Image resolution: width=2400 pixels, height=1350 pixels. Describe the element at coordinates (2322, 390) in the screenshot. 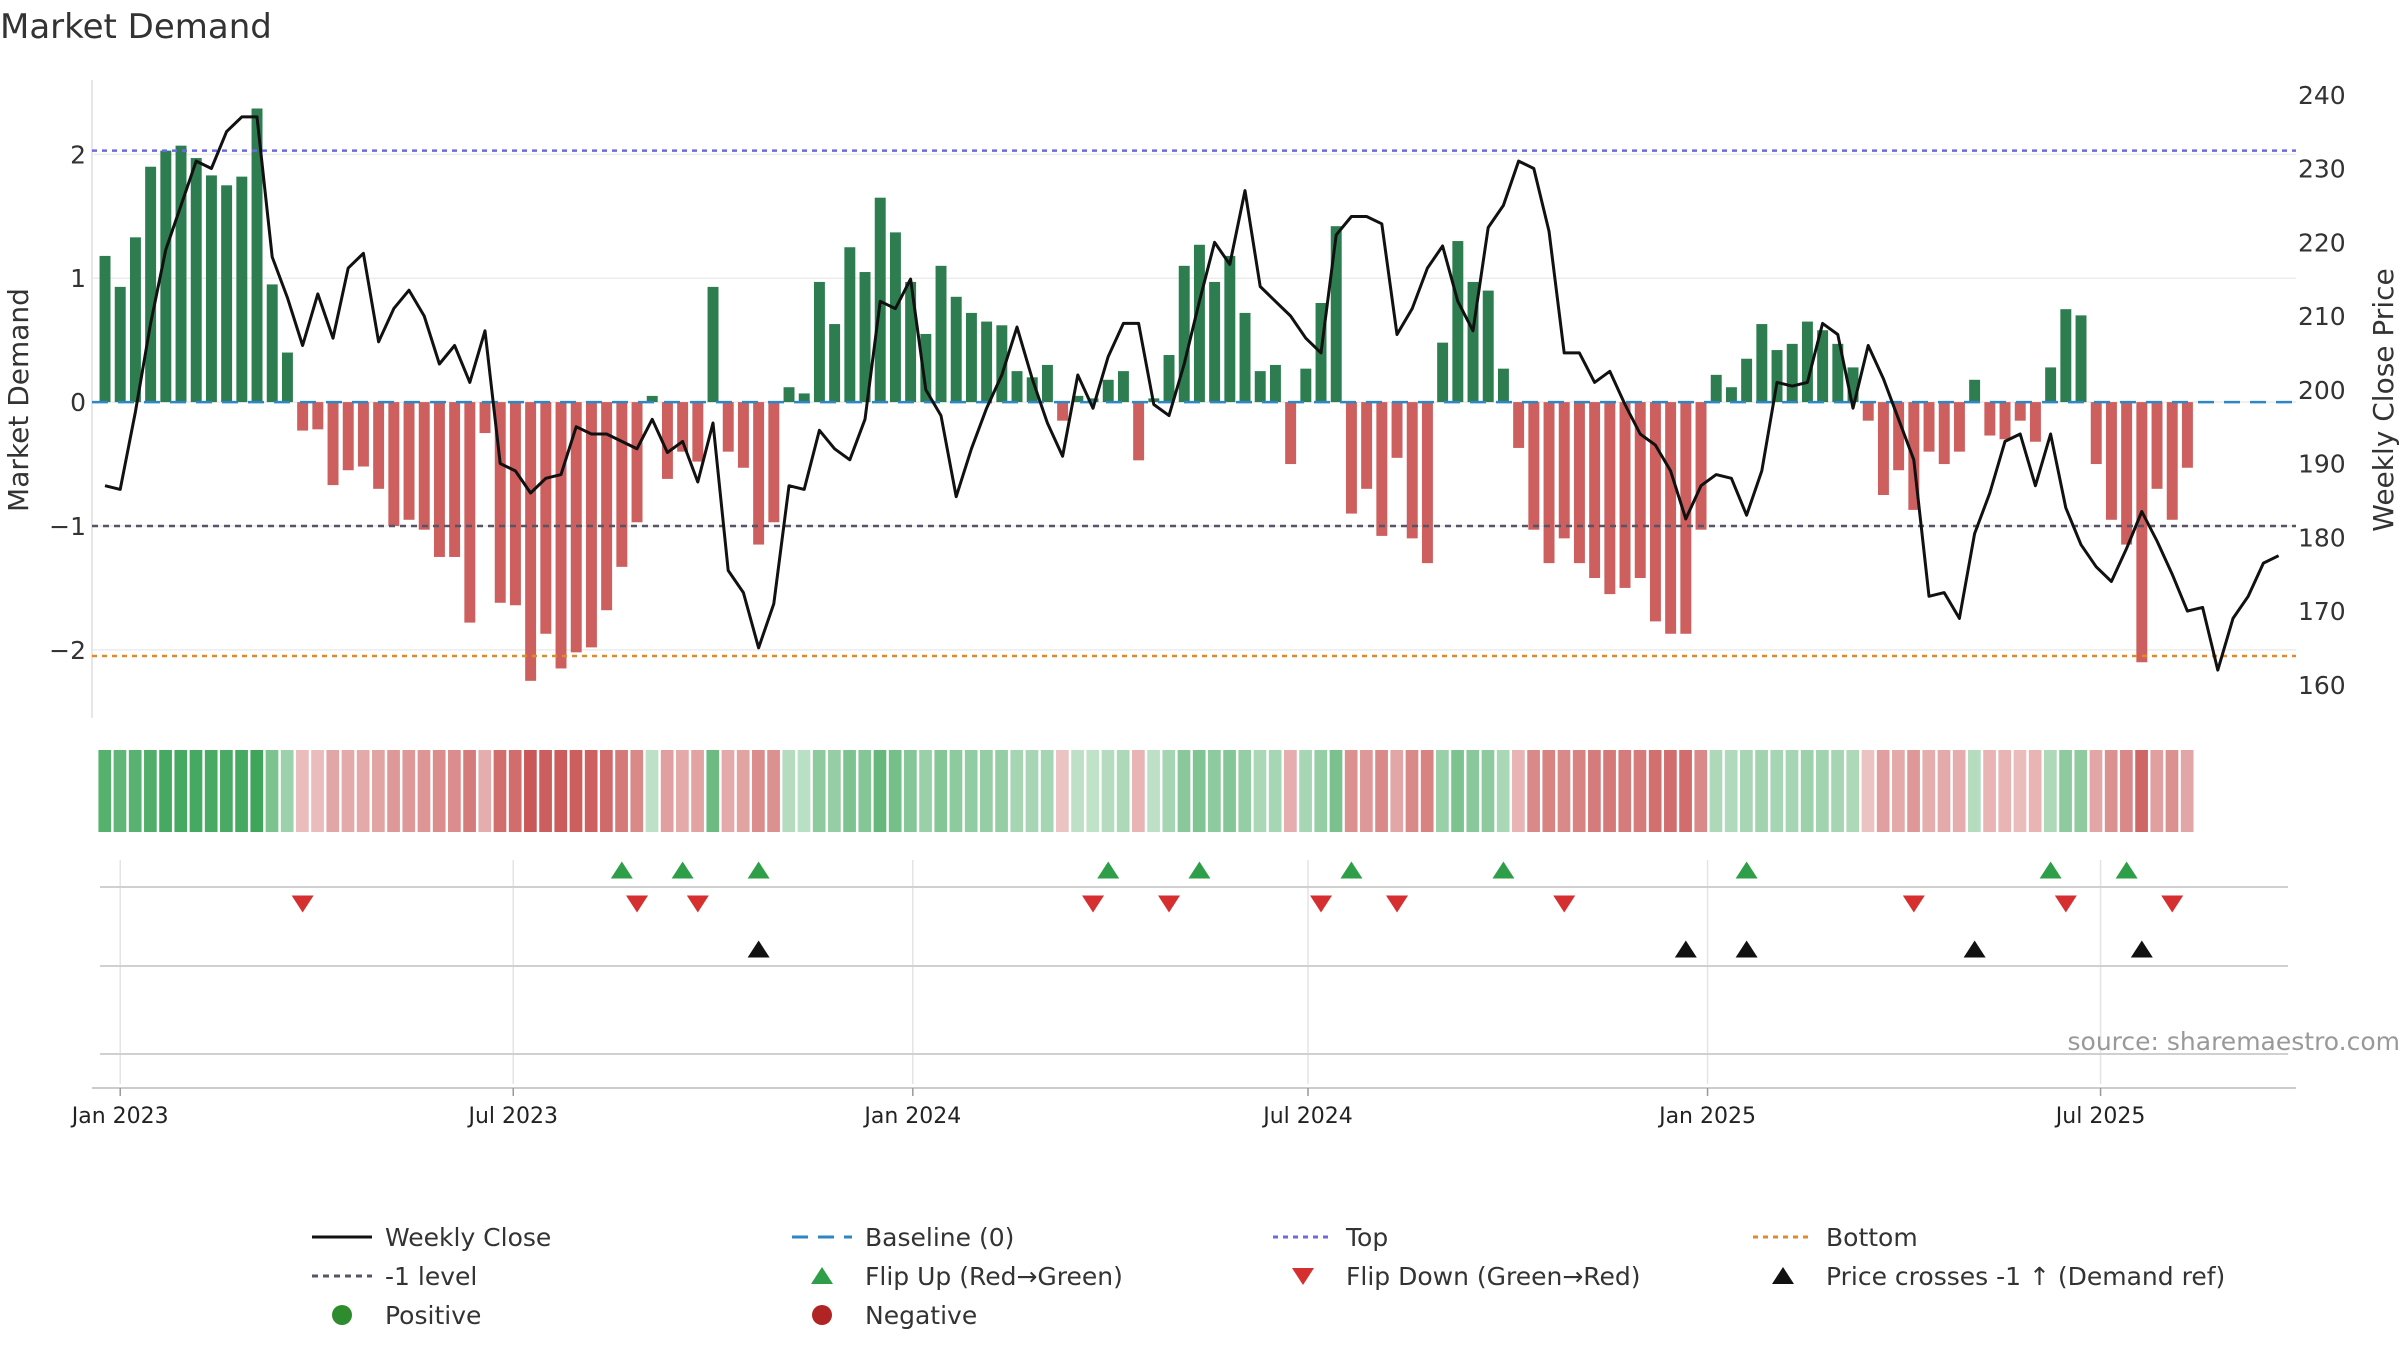

I see `y-tick-label-right: 200` at that location.